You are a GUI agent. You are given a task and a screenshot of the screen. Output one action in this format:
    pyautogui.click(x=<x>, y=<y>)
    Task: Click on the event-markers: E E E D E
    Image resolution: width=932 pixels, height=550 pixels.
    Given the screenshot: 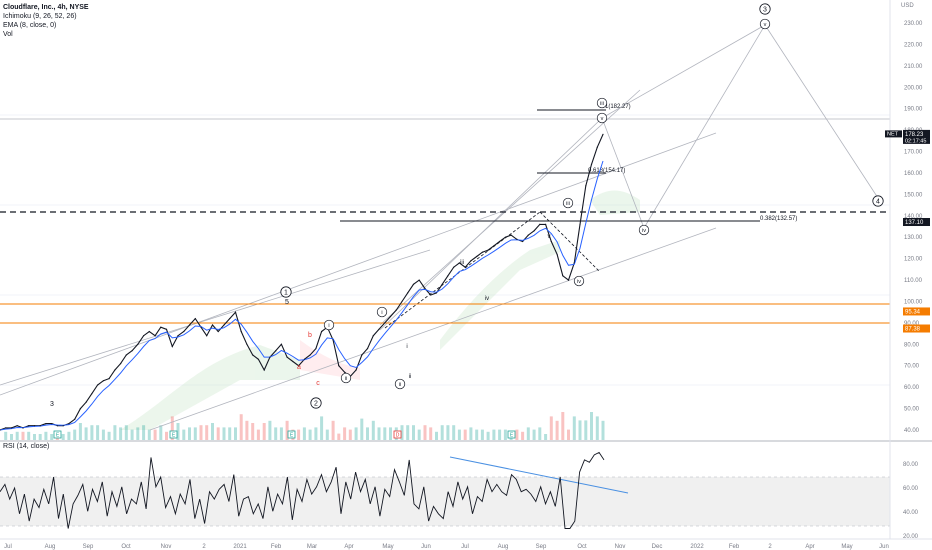 What is the action you would take?
    pyautogui.click(x=284, y=434)
    